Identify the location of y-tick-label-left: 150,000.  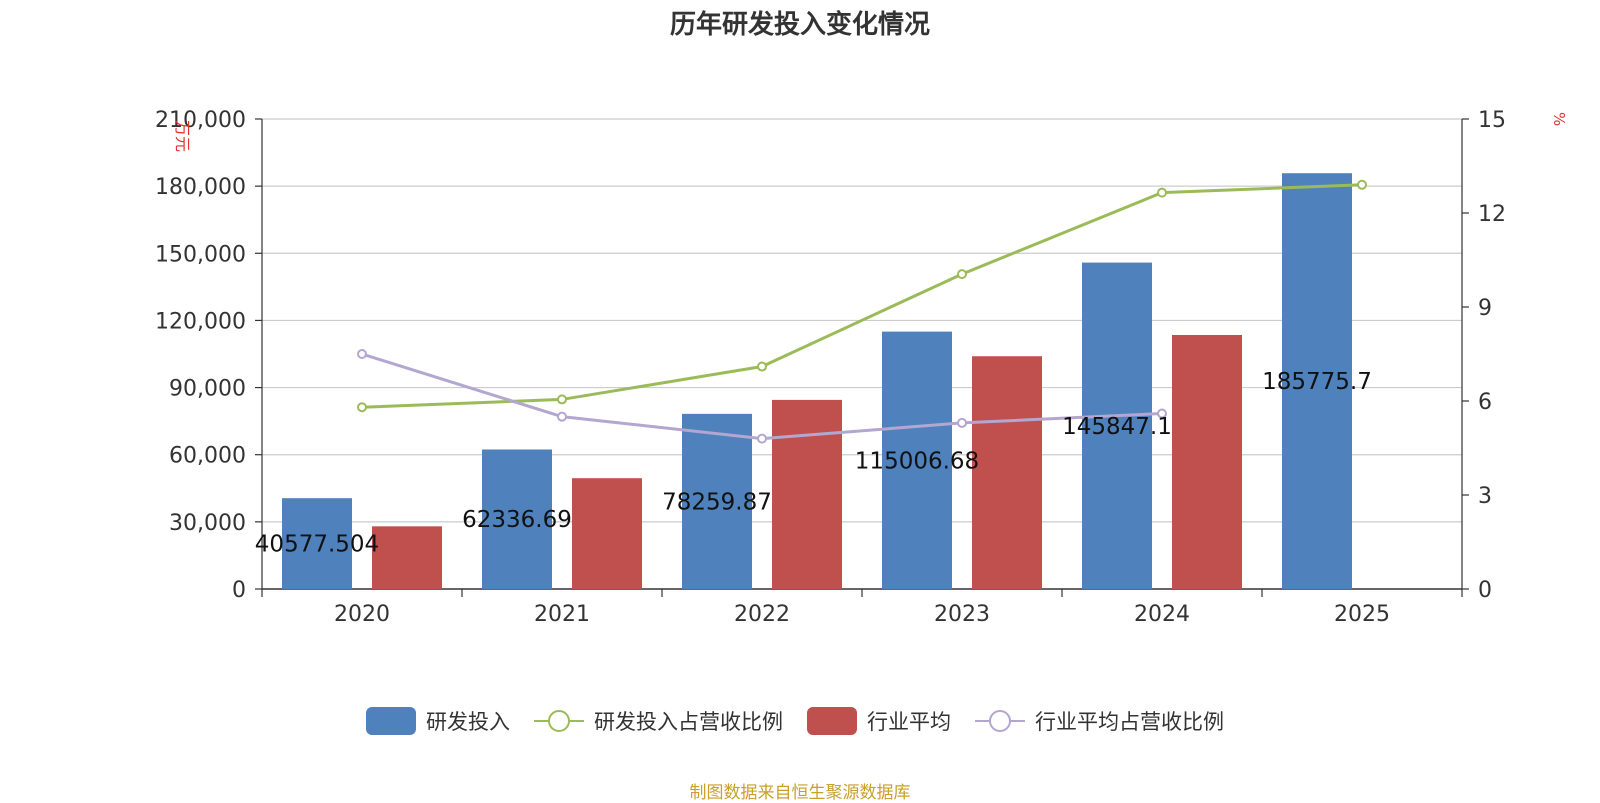
(200, 254).